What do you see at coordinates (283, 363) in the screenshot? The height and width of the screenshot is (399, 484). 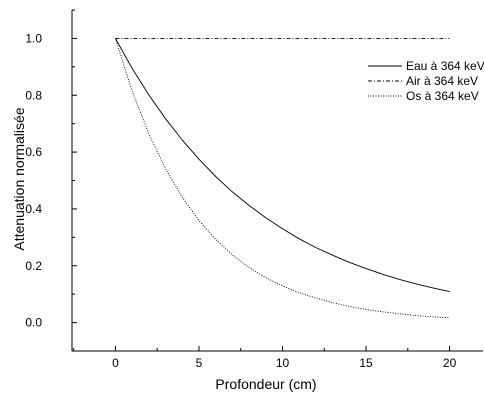 I see `x-tick-label: 10` at bounding box center [283, 363].